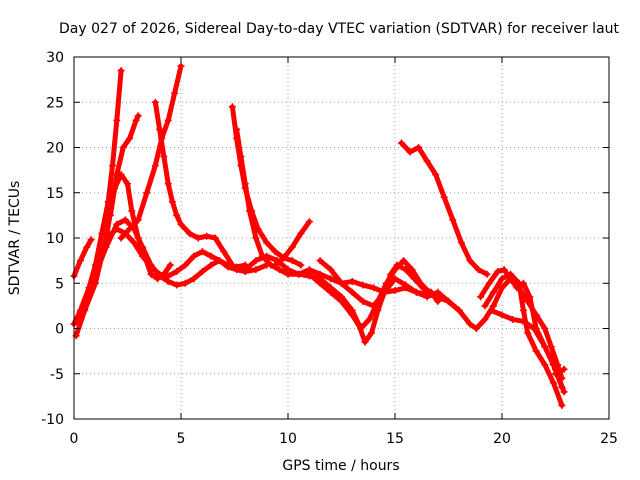 The image size is (640, 480). What do you see at coordinates (74, 439) in the screenshot?
I see `x-tick-label: 0` at bounding box center [74, 439].